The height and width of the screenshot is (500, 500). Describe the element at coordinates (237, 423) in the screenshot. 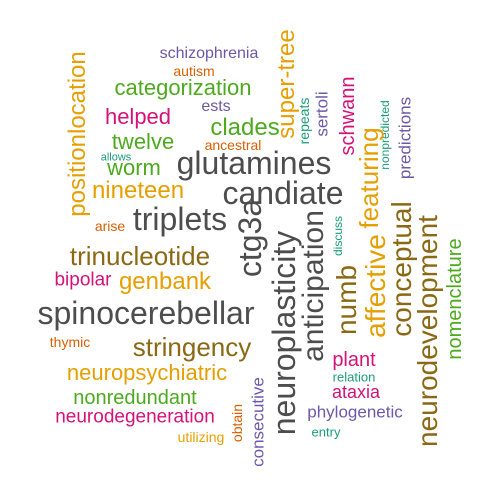

I see `word-obtain: obtain` at that location.